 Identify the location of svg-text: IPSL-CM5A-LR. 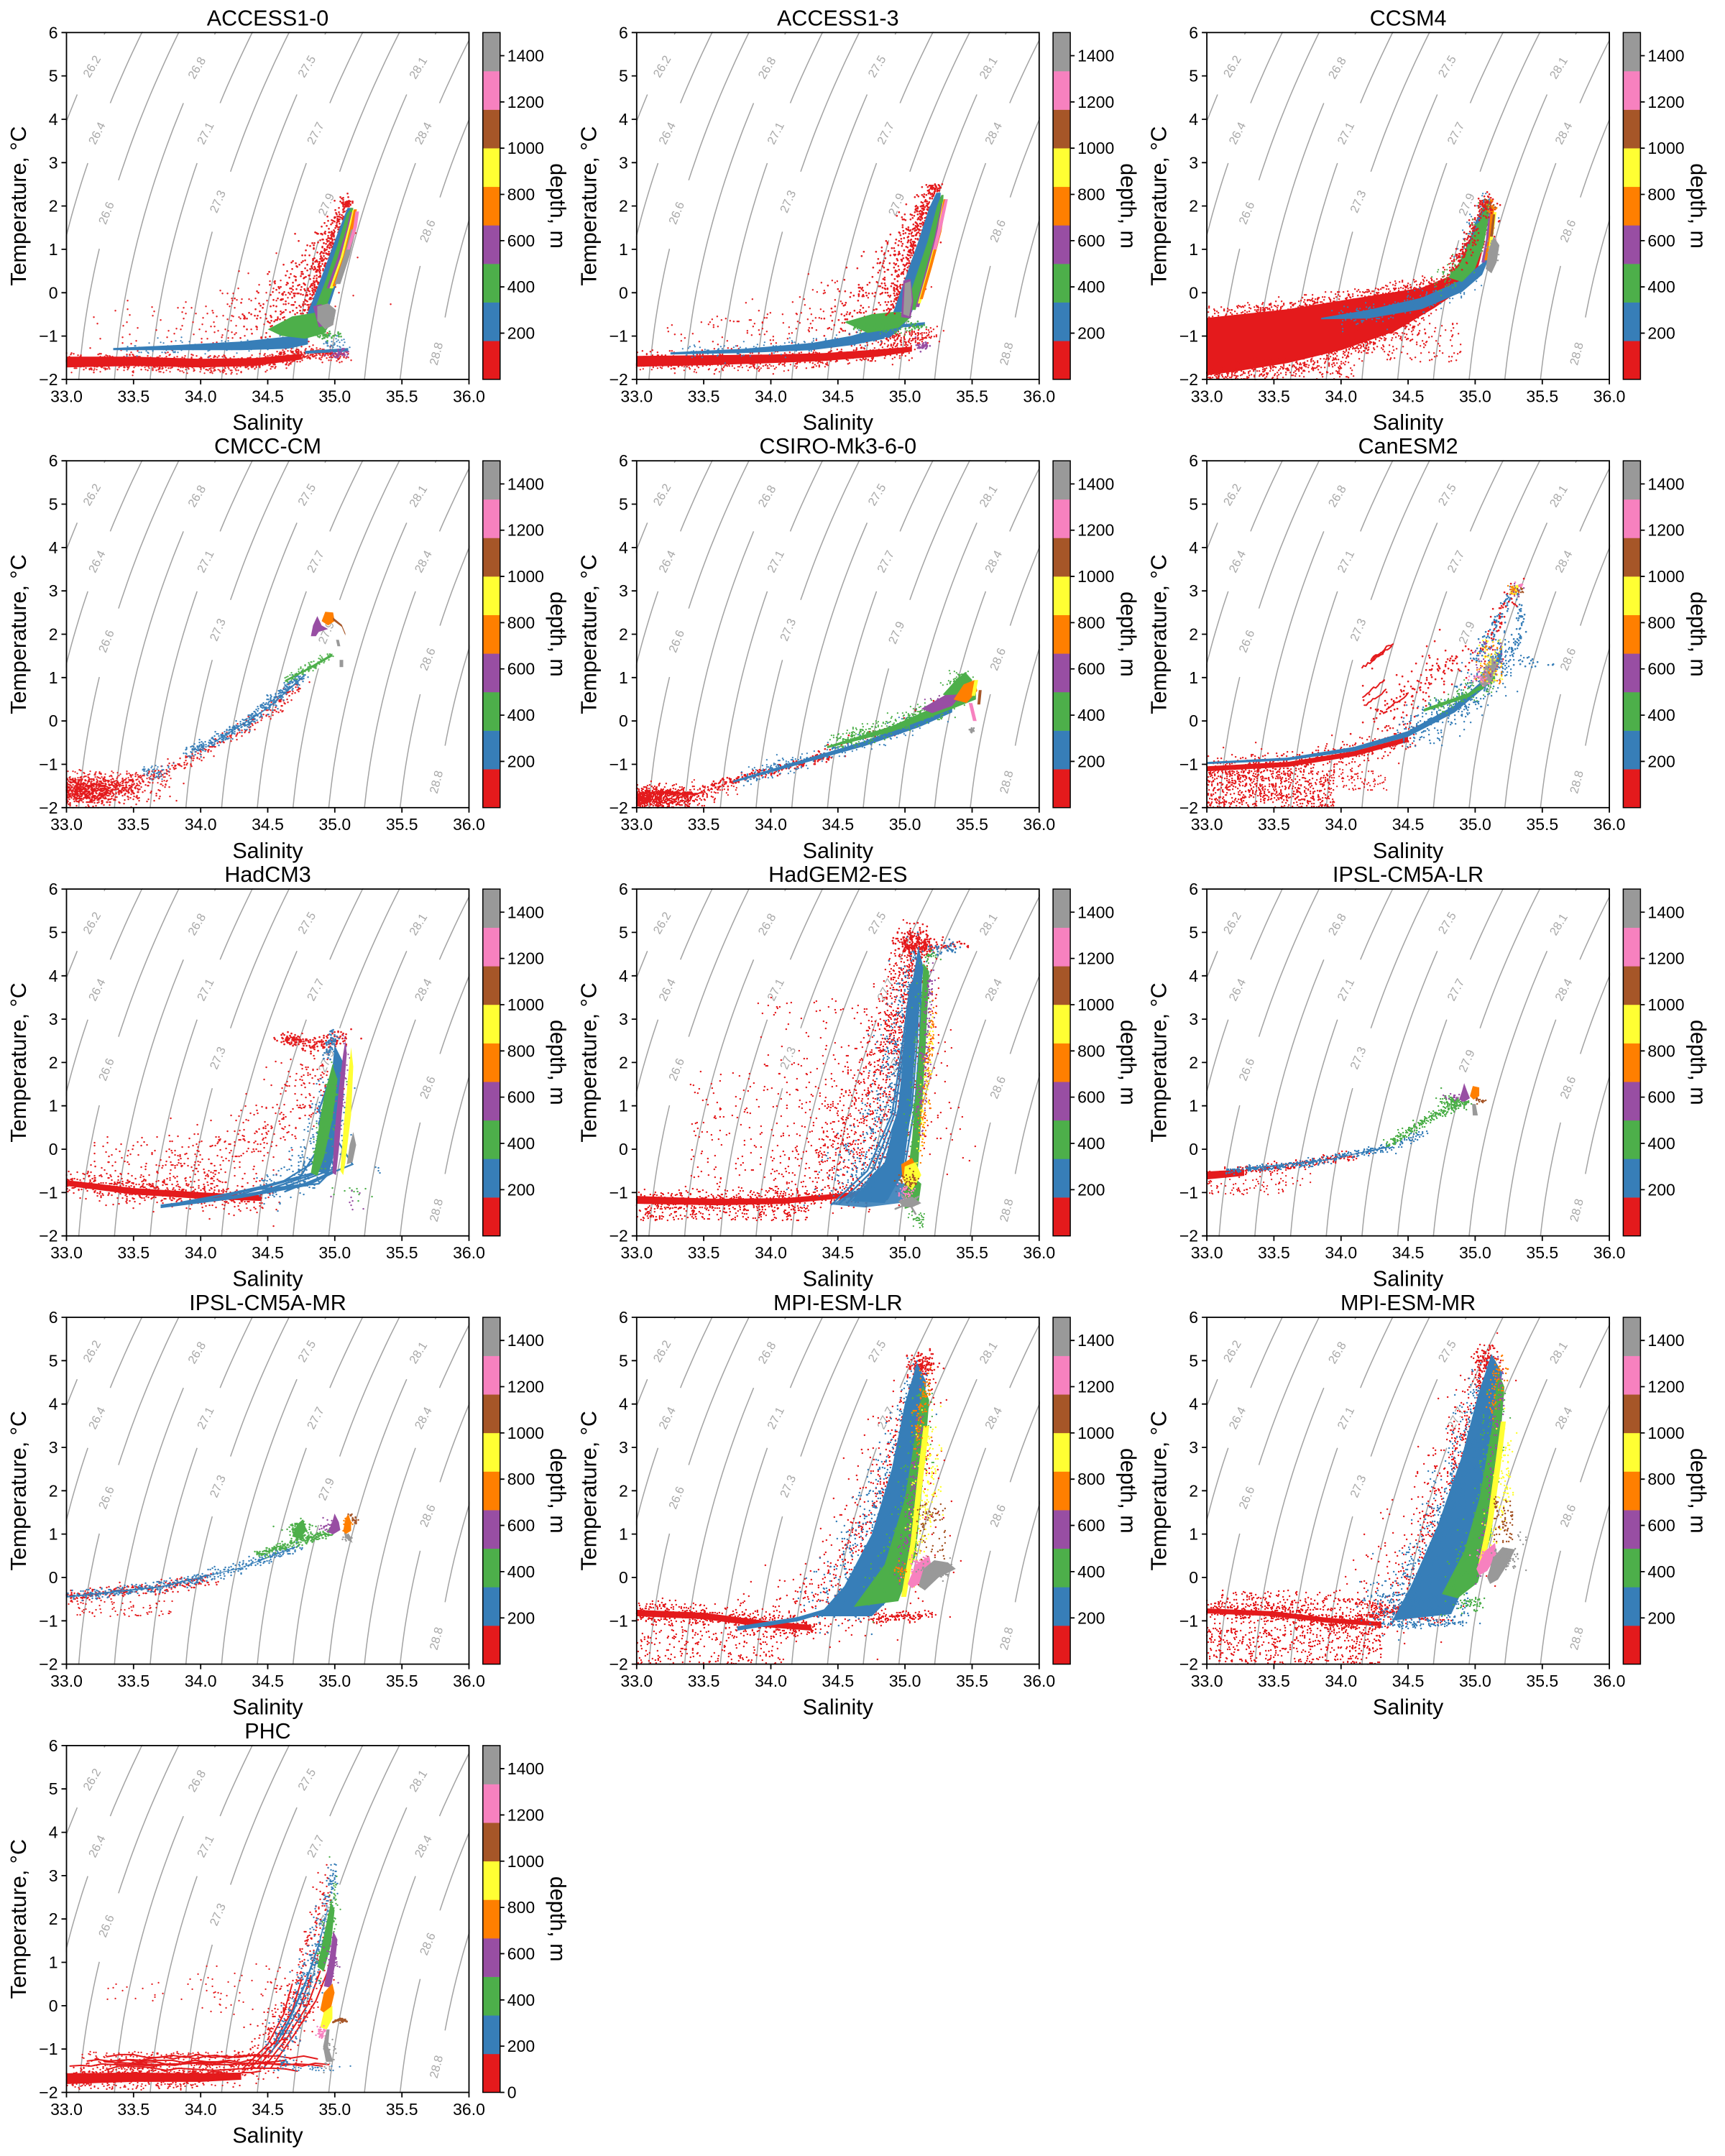
(1408, 874).